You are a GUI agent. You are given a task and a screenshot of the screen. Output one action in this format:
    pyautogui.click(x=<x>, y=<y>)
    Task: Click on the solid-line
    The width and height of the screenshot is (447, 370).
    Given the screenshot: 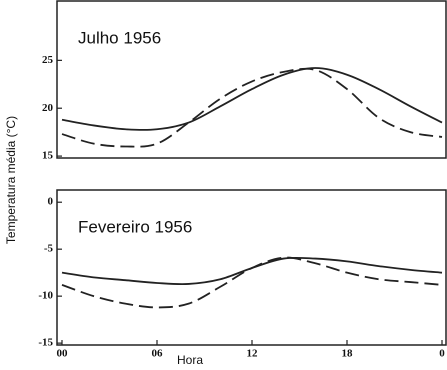 What is the action you would take?
    pyautogui.click(x=252, y=99)
    